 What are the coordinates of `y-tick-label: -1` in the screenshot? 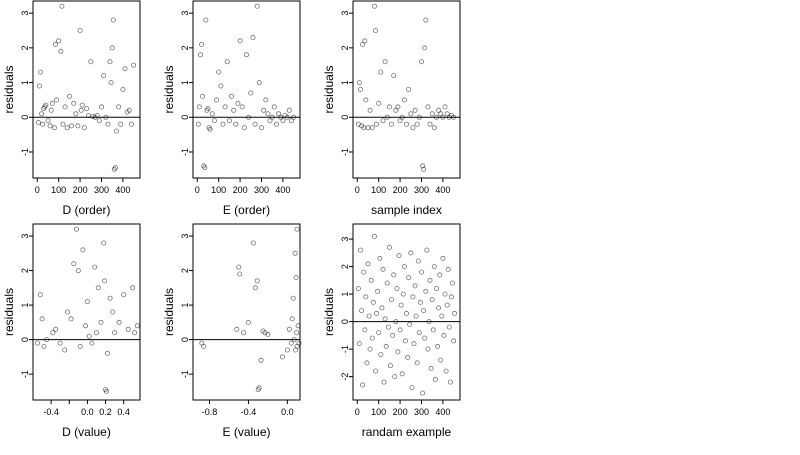 It's located at (185, 374).